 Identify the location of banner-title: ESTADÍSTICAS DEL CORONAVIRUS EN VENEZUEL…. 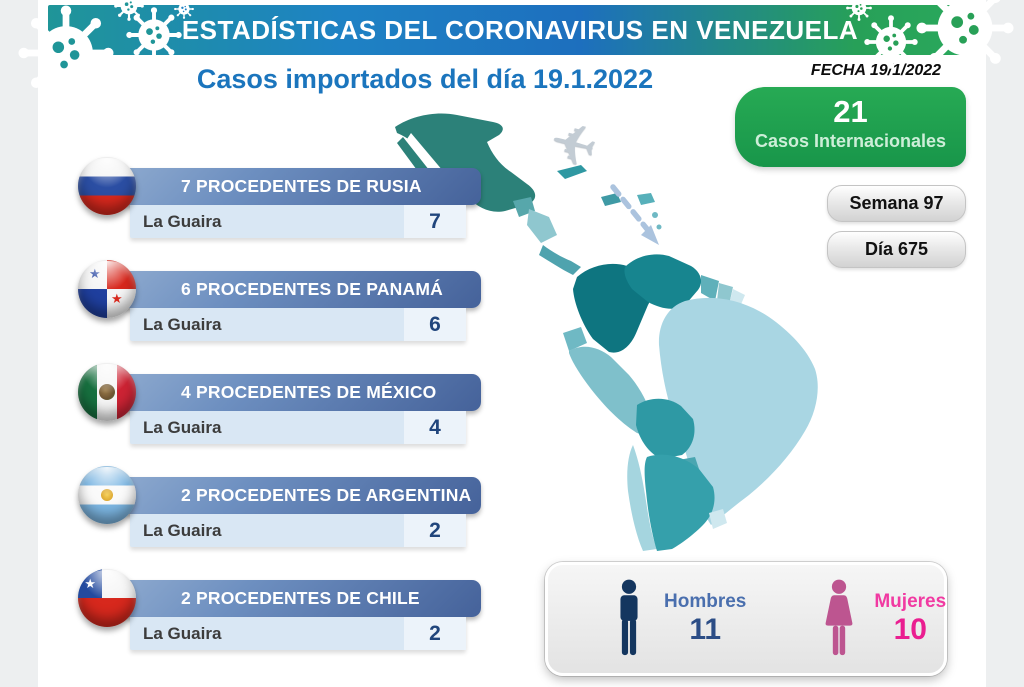
(520, 29).